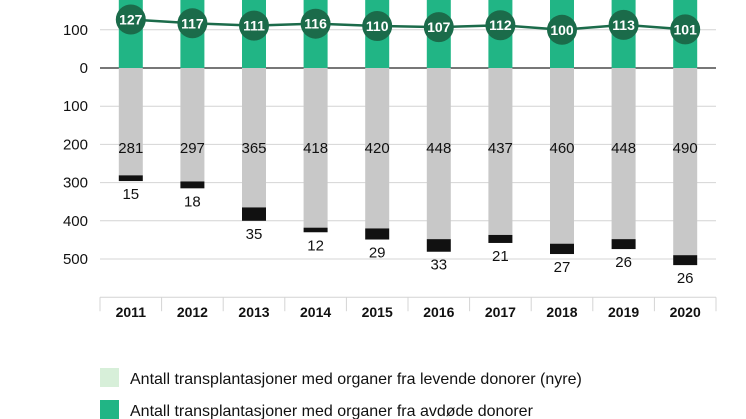 The height and width of the screenshot is (419, 746). What do you see at coordinates (131, 312) in the screenshot?
I see `year-label: 2011` at bounding box center [131, 312].